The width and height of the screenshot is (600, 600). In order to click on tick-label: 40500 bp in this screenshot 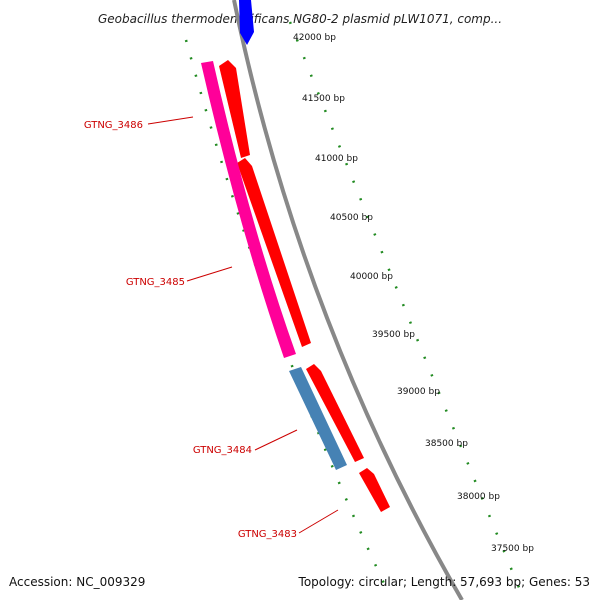, I will do `click(351, 218)`.